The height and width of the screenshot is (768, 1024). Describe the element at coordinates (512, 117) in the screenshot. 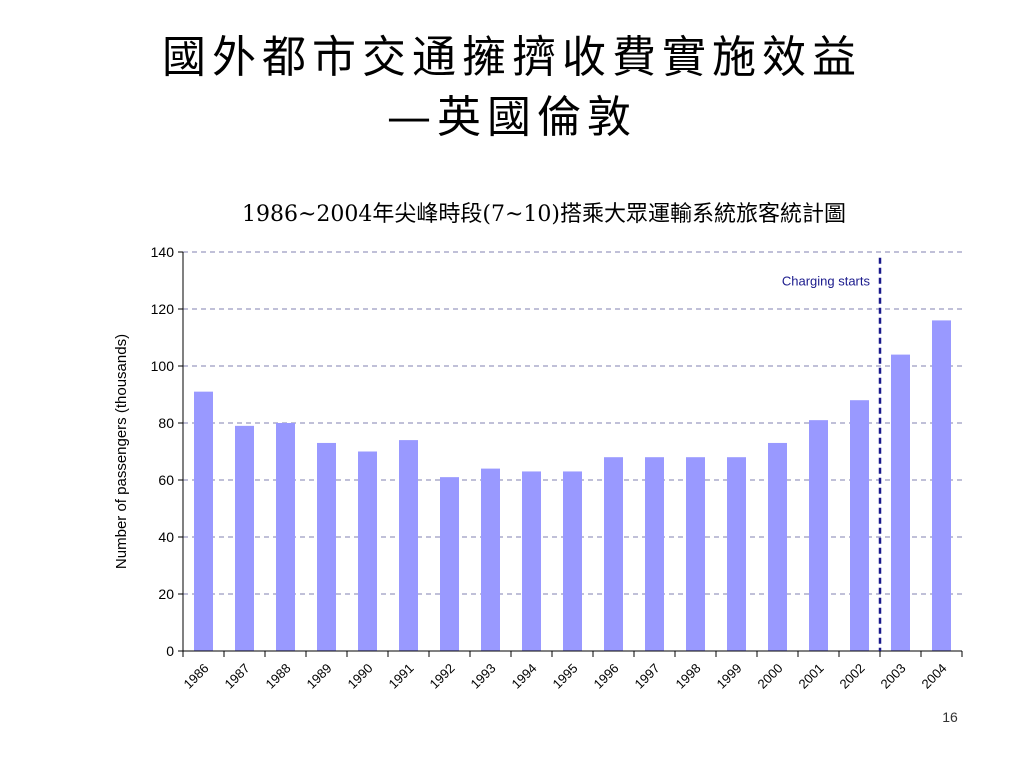

I see `slide-title-line2: —英國倫敦` at that location.